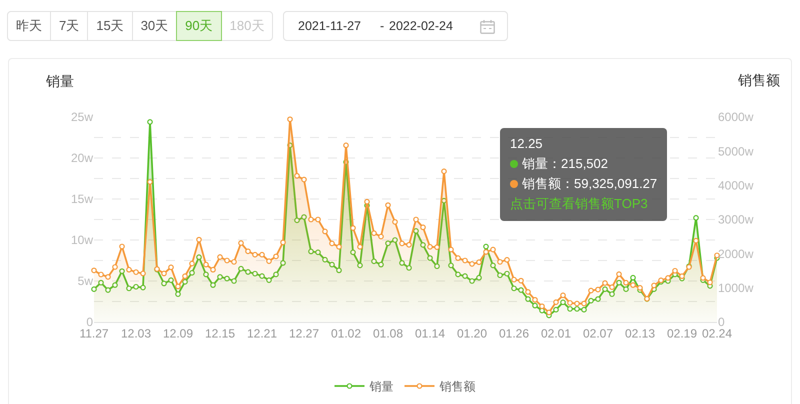  I want to click on y-axis-title: 销量, so click(59, 81).